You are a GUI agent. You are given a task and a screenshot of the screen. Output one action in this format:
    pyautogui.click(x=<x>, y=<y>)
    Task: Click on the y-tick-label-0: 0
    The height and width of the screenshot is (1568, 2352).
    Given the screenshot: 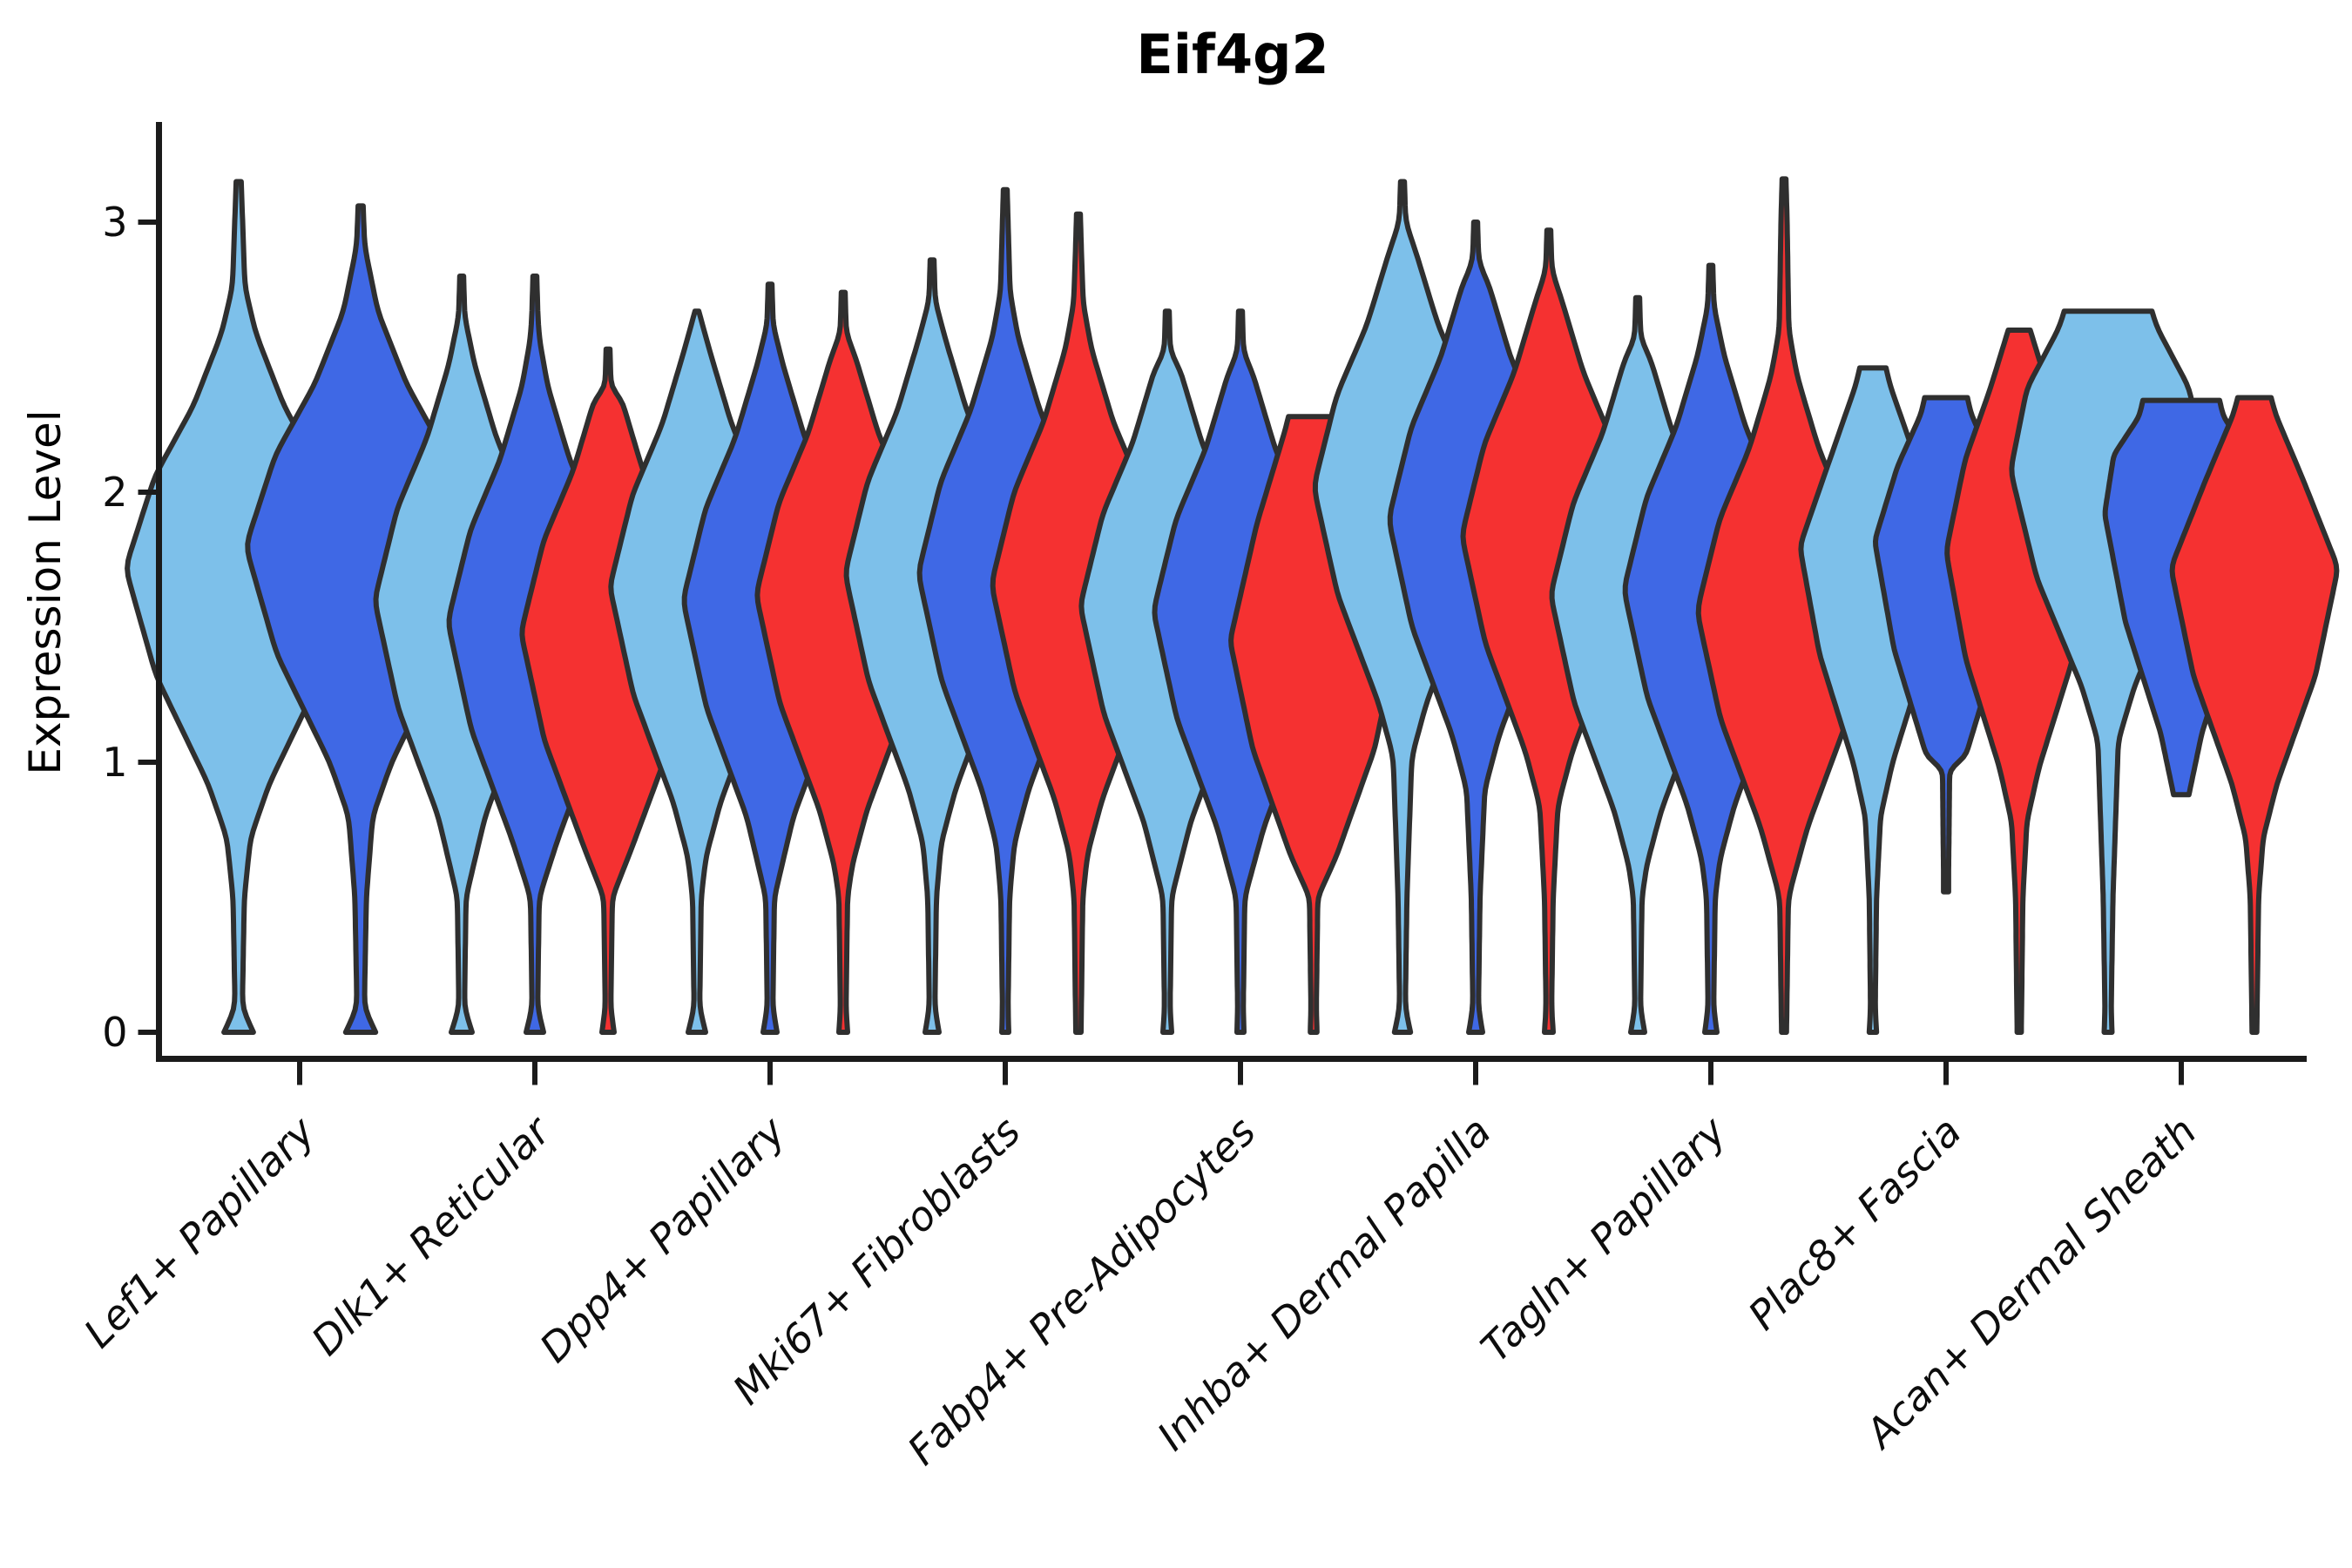 What is the action you would take?
    pyautogui.click(x=114, y=1032)
    